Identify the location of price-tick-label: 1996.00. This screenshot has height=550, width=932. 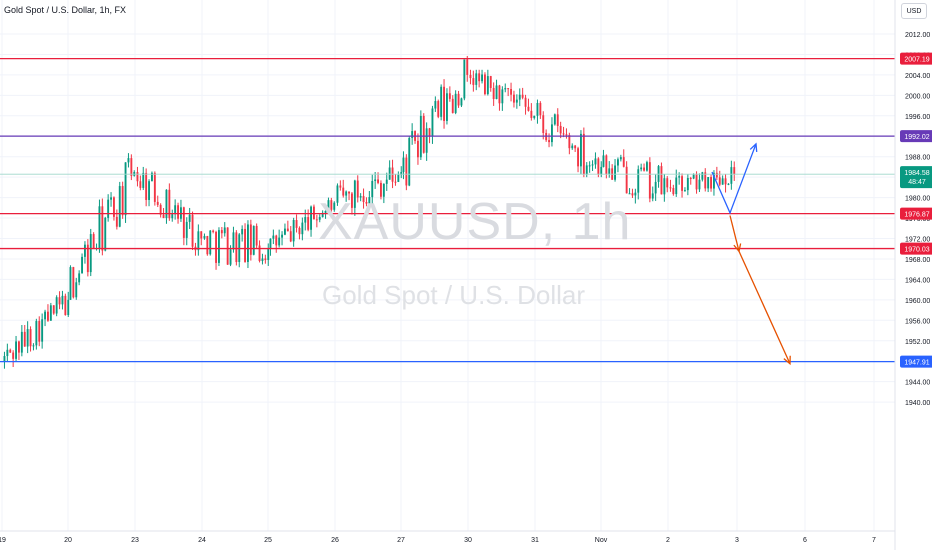
(917, 117).